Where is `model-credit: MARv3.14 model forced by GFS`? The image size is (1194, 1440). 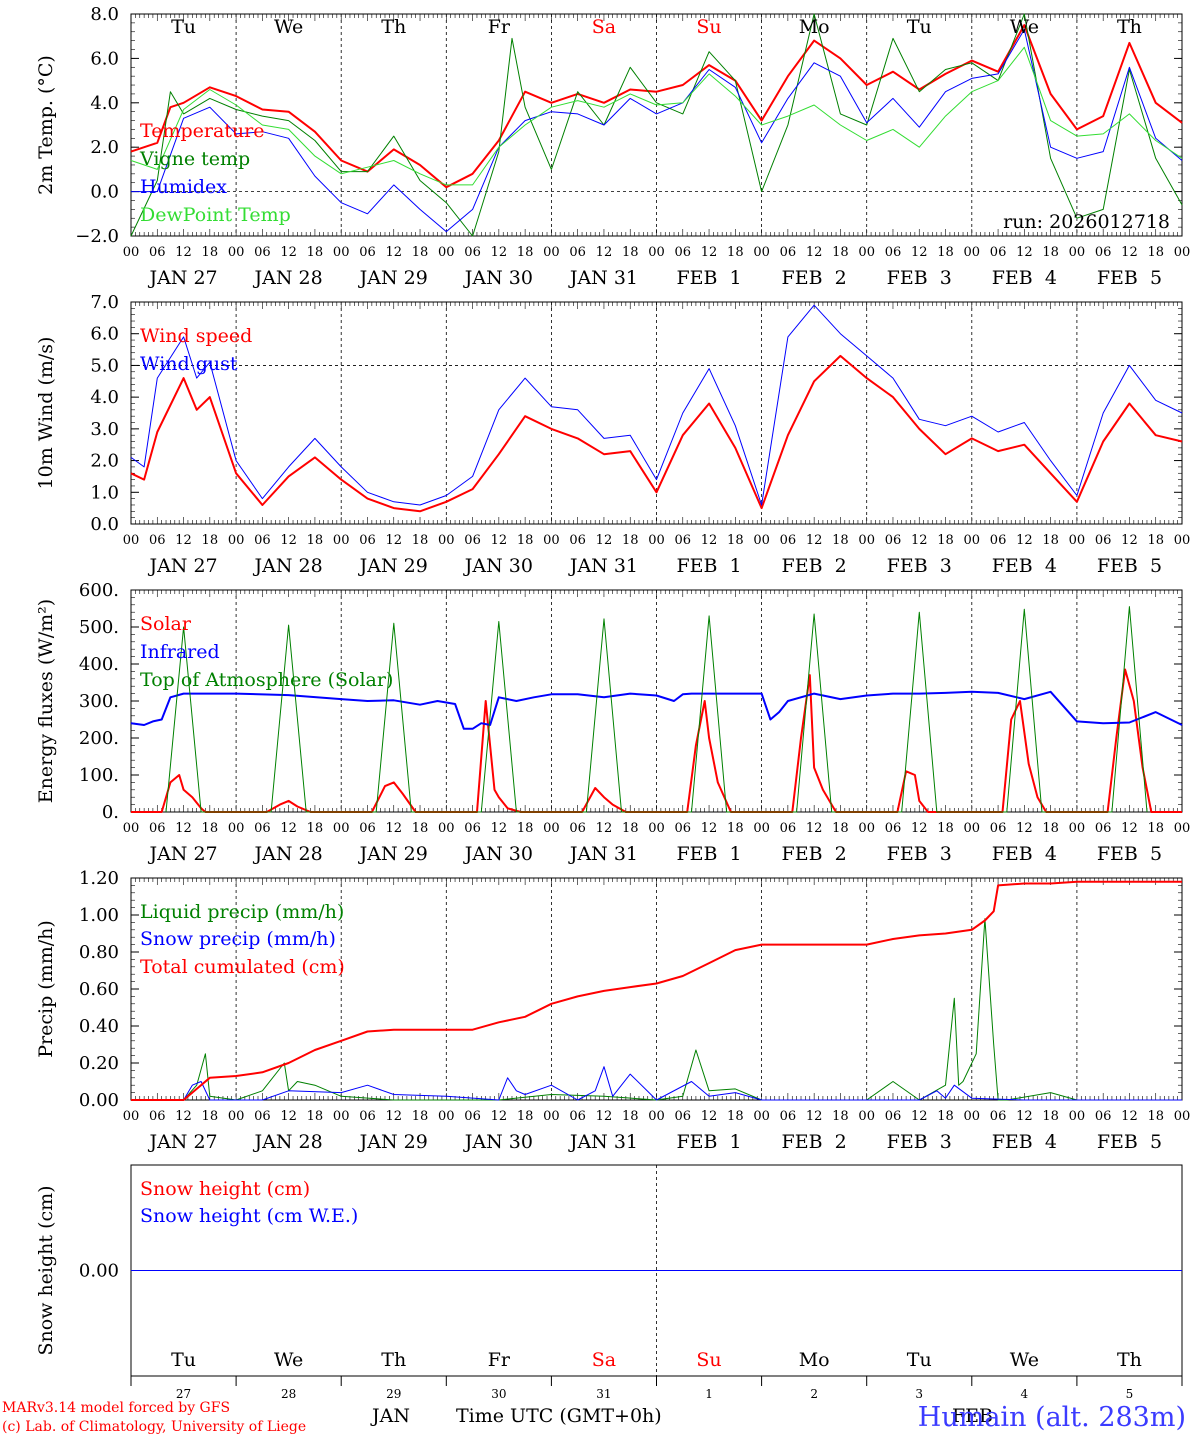 model-credit: MARv3.14 model forced by GFS is located at coordinates (116, 1408).